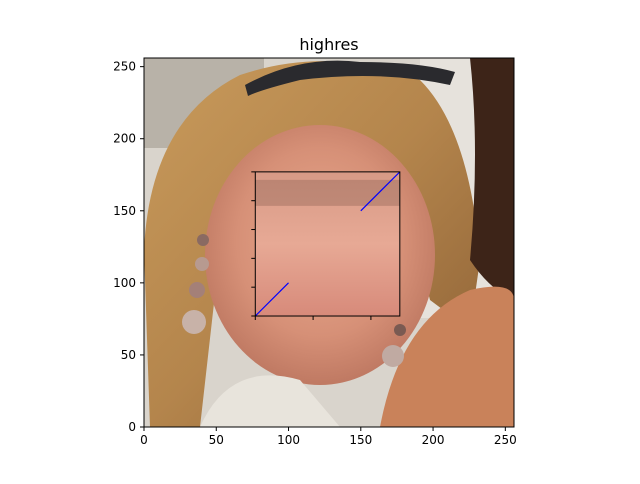  I want to click on y-tick-label: 250, so click(124, 67).